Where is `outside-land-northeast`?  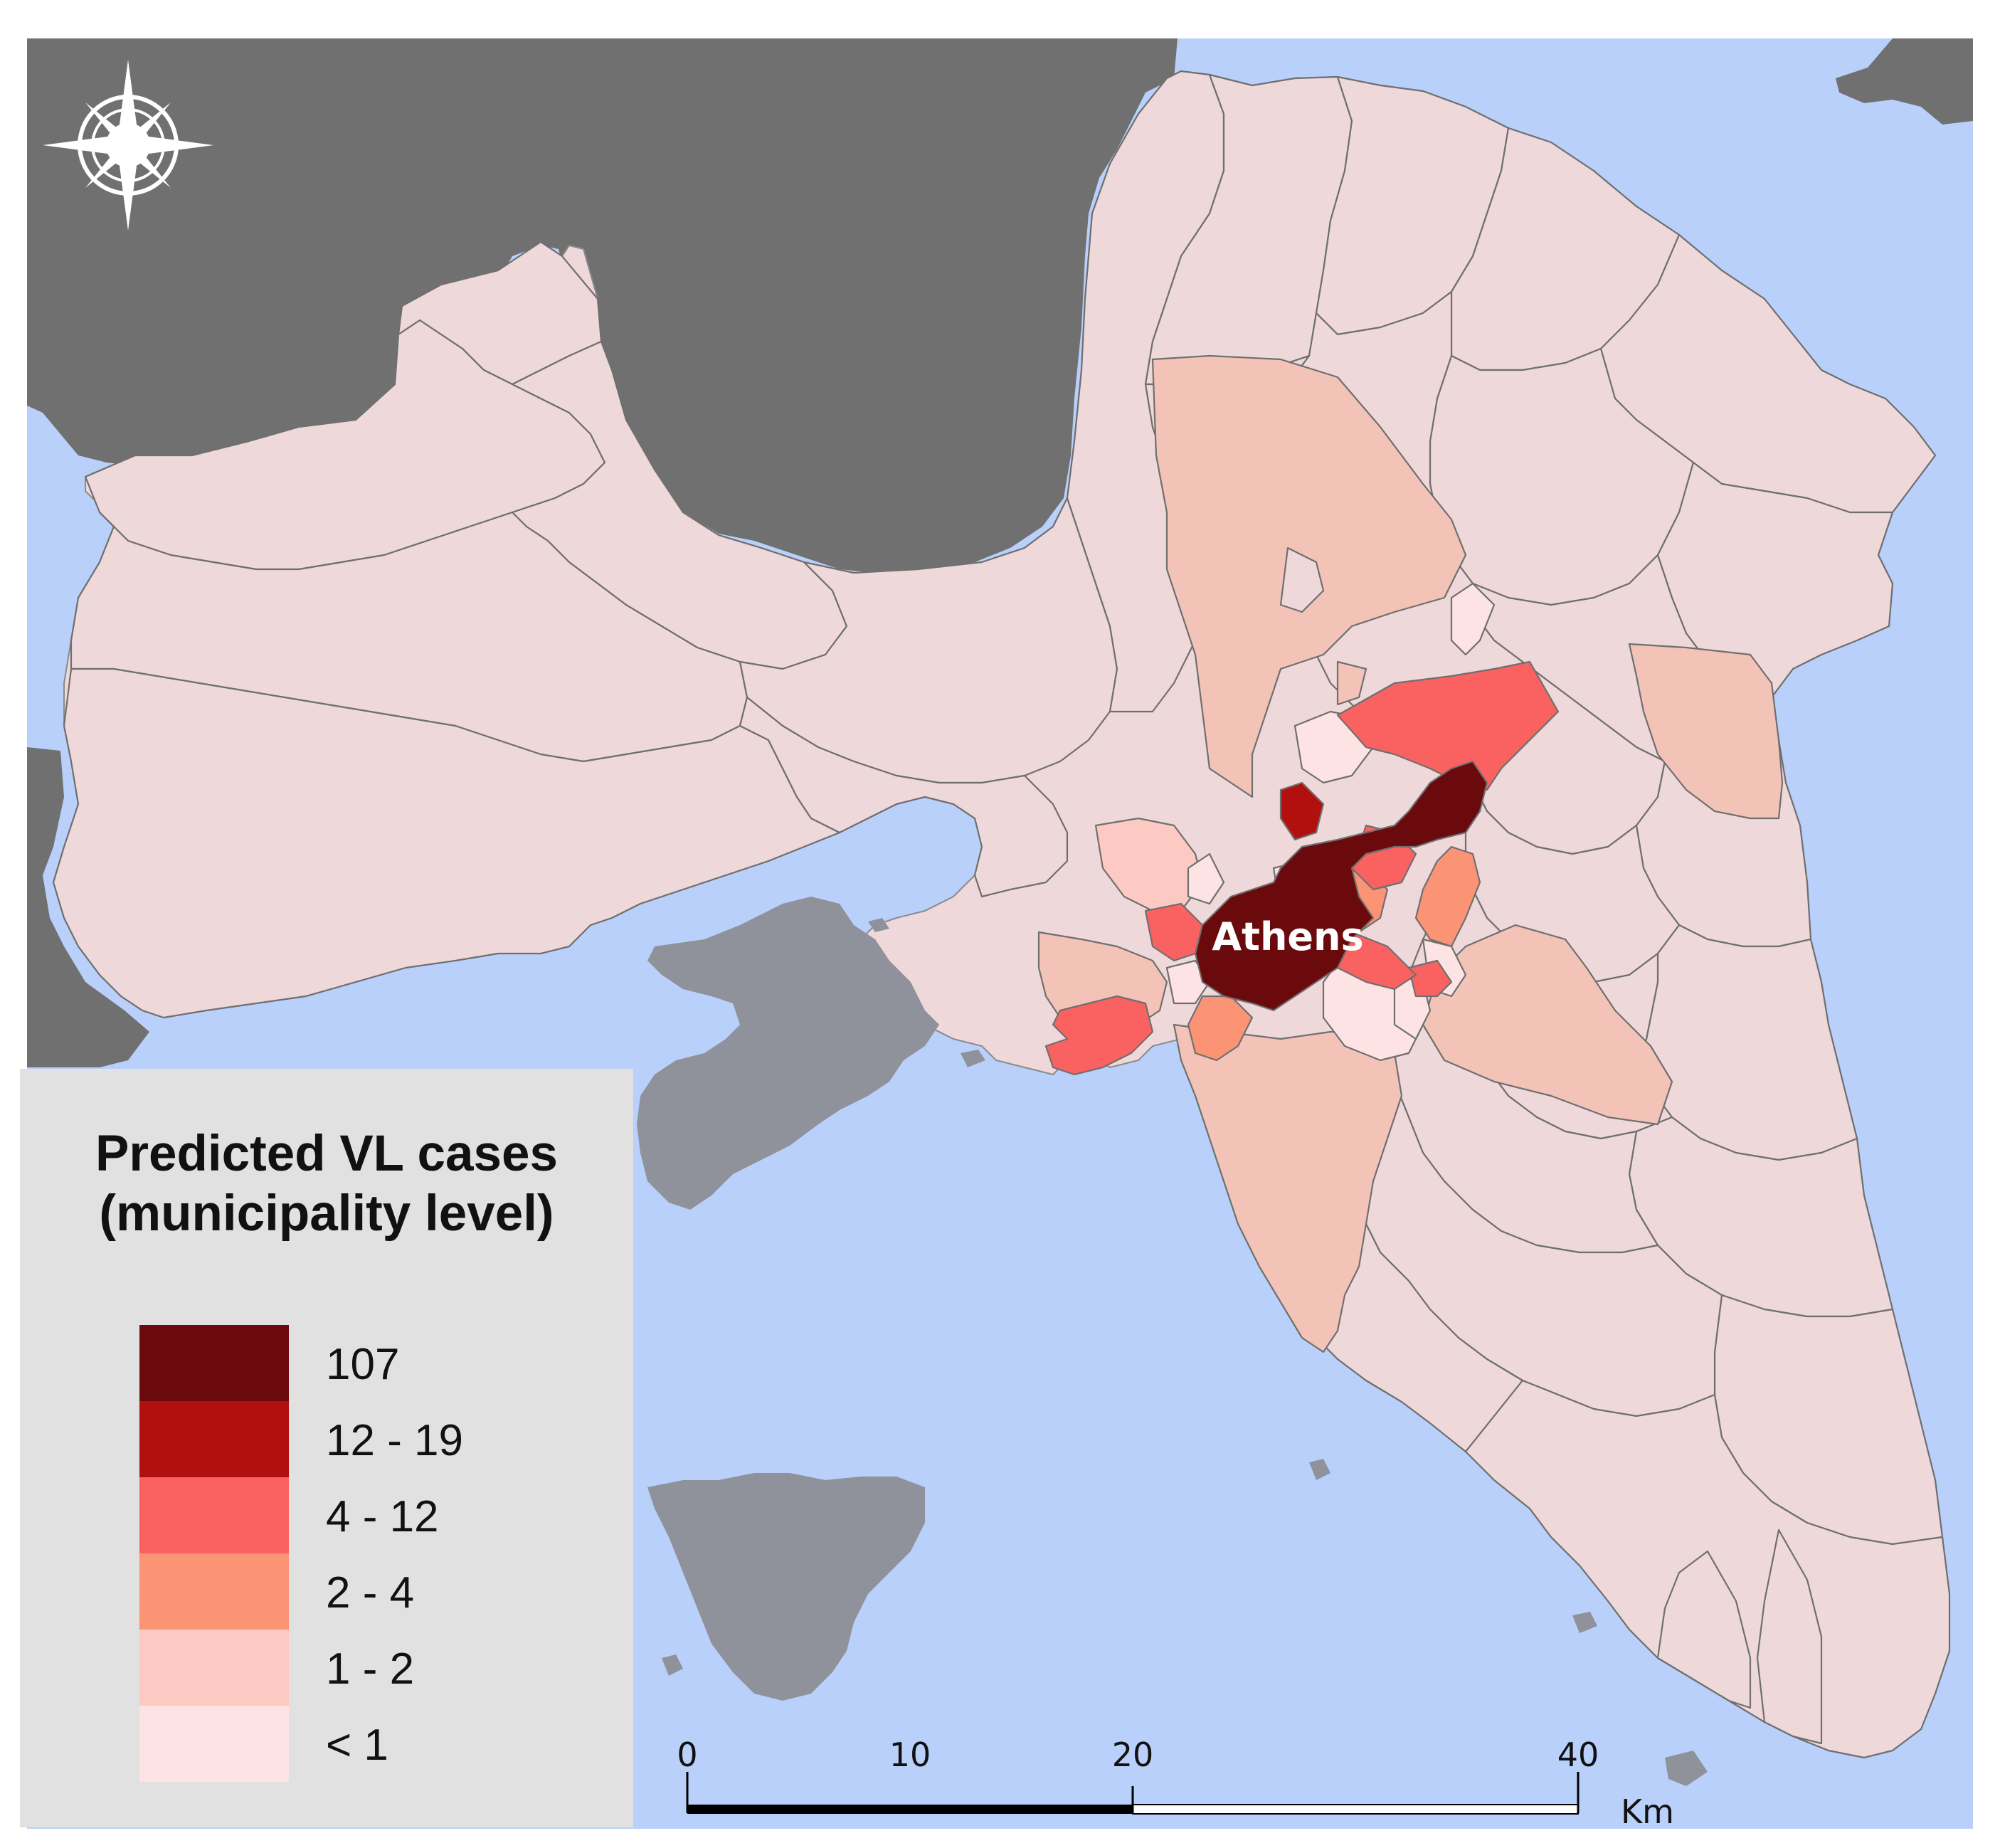
outside-land-northeast is located at coordinates (1904, 81).